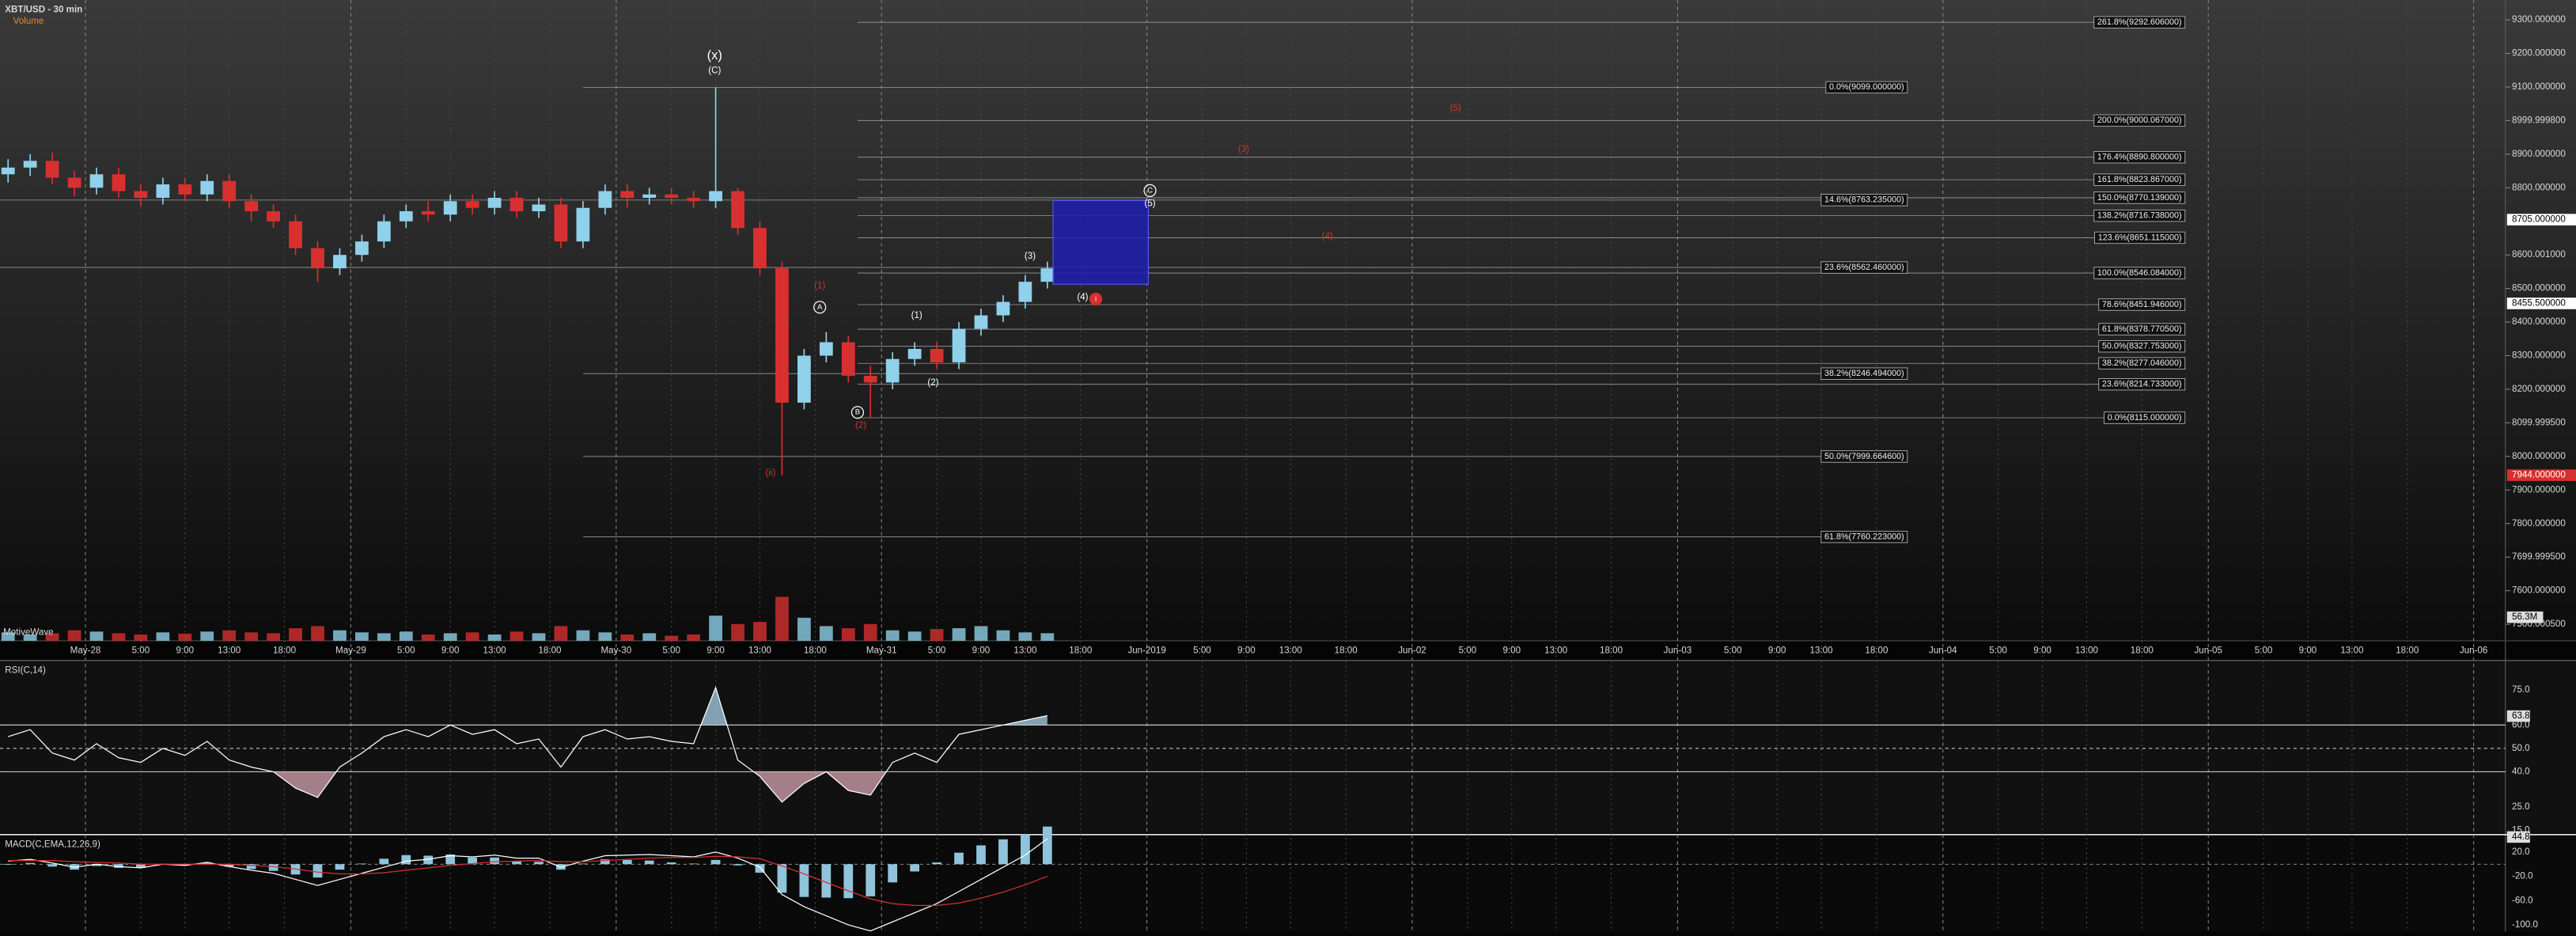  Describe the element at coordinates (1412, 650) in the screenshot. I see `x-tick-label: Jun-02` at that location.